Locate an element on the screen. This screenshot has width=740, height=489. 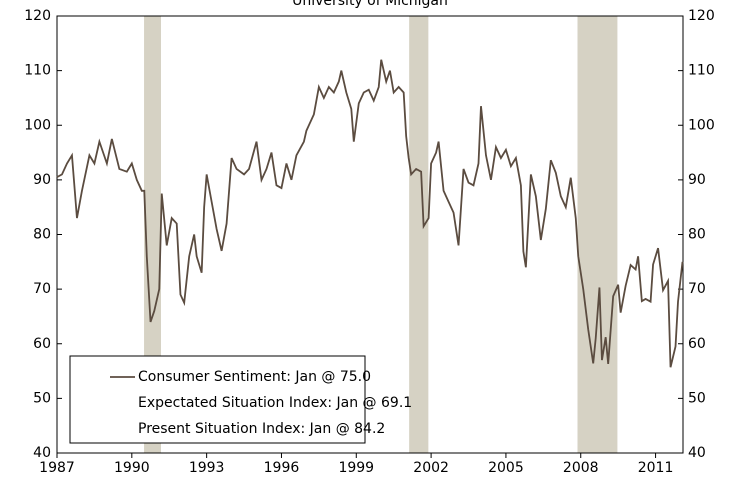
x-tick-label: 2002 is located at coordinates (431, 468).